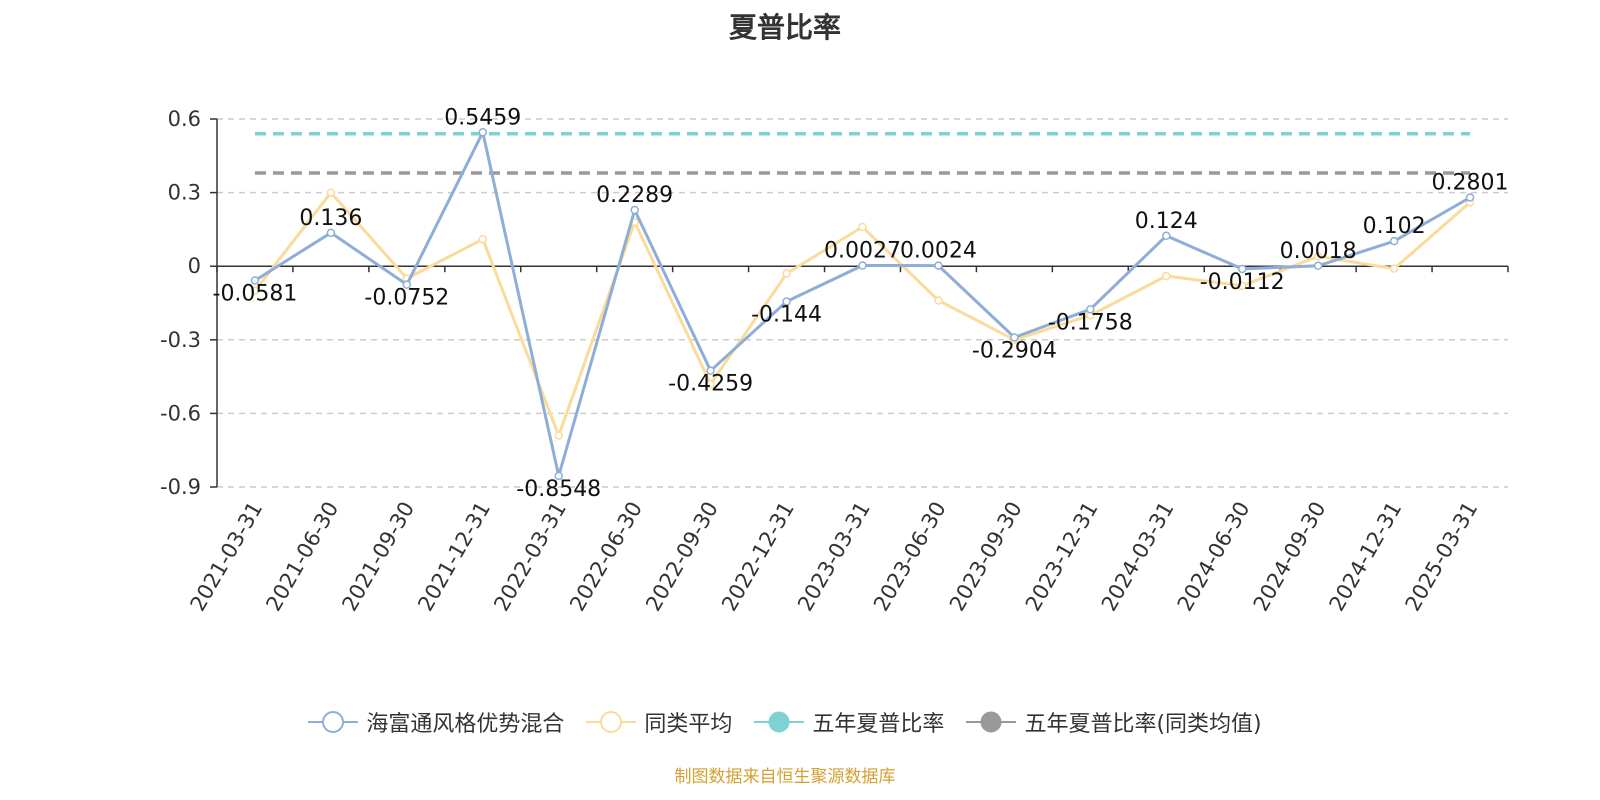 This screenshot has height=800, width=1600. What do you see at coordinates (785, 777) in the screenshot?
I see `source-note: 制图数据来自恒生聚源数据库` at bounding box center [785, 777].